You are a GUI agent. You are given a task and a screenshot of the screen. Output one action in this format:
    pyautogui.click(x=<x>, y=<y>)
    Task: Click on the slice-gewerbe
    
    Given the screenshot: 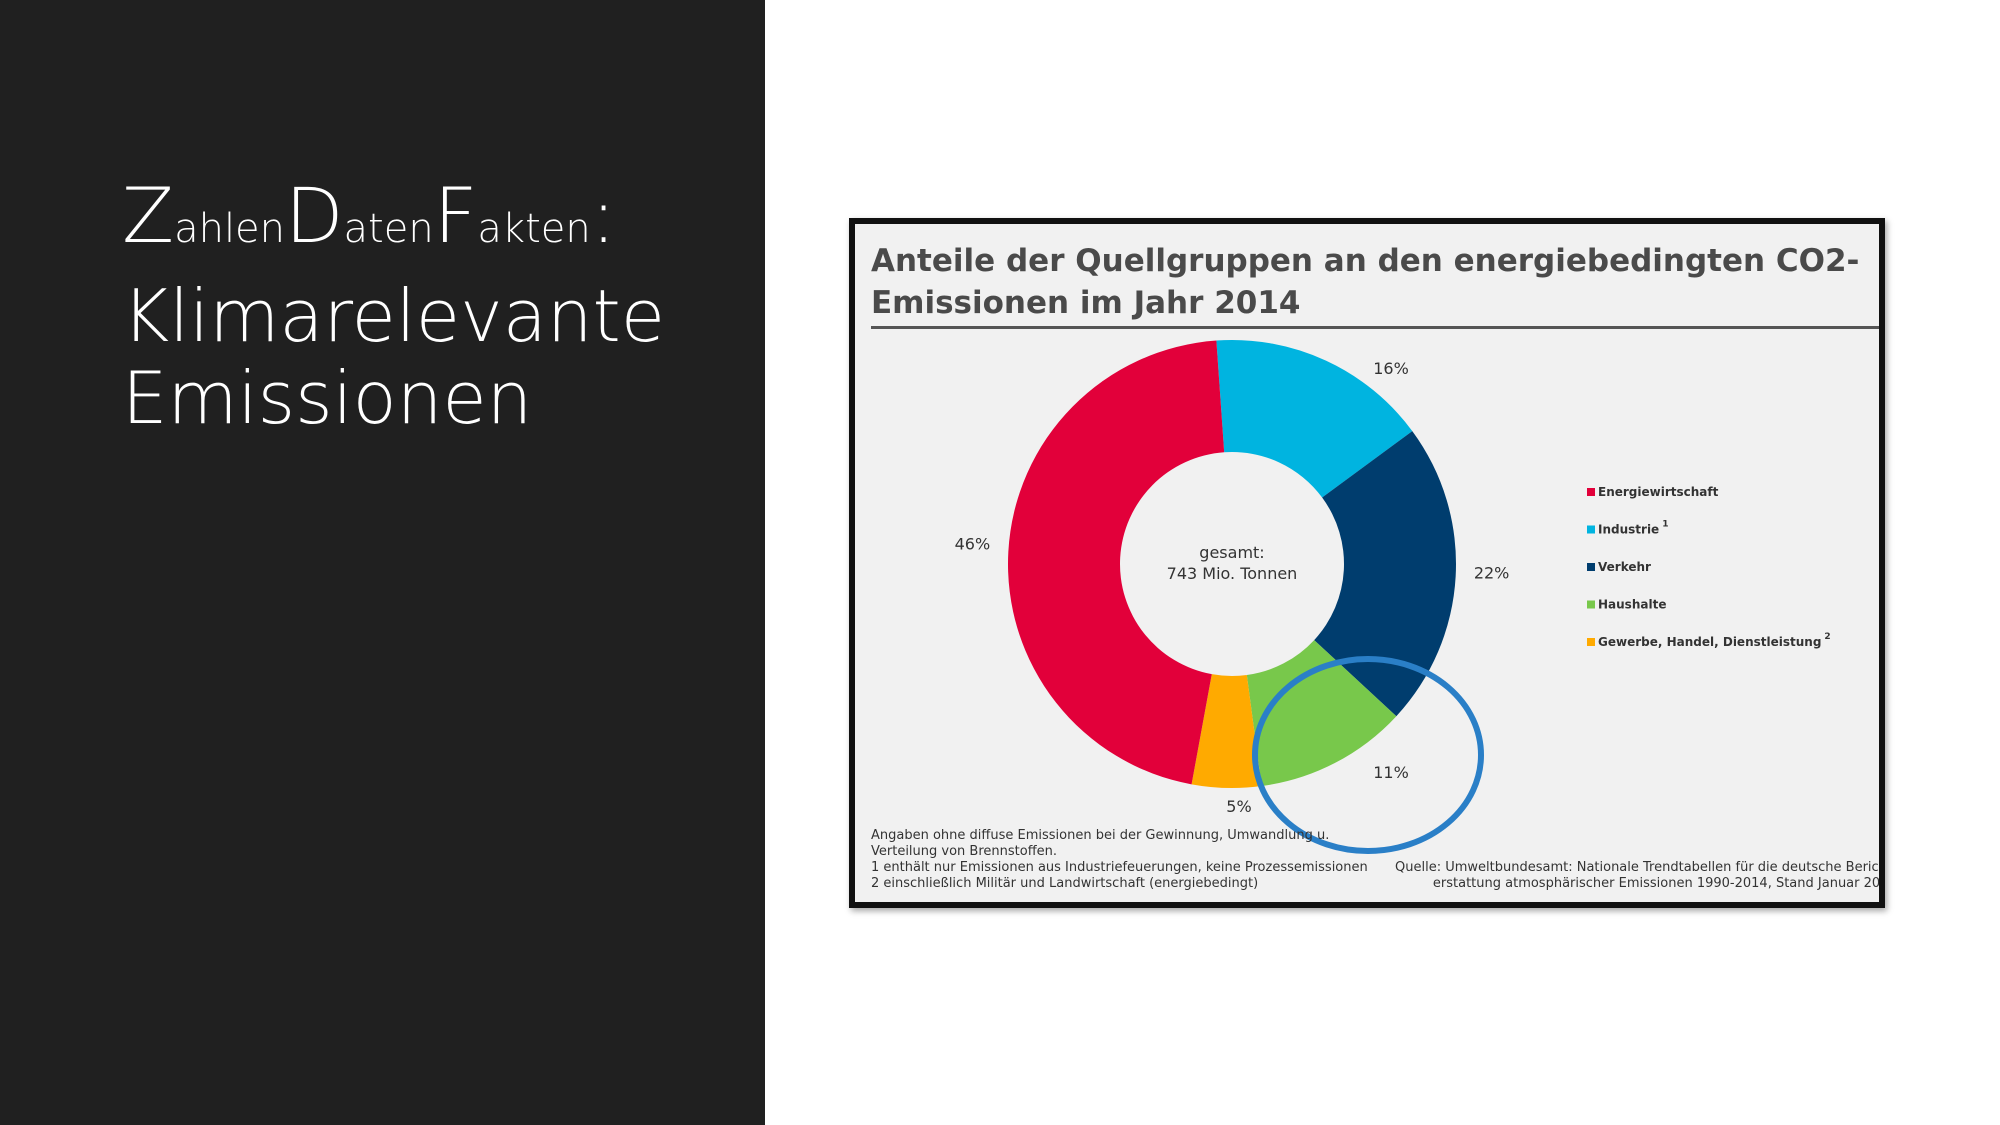 What is the action you would take?
    pyautogui.click(x=1226, y=731)
    